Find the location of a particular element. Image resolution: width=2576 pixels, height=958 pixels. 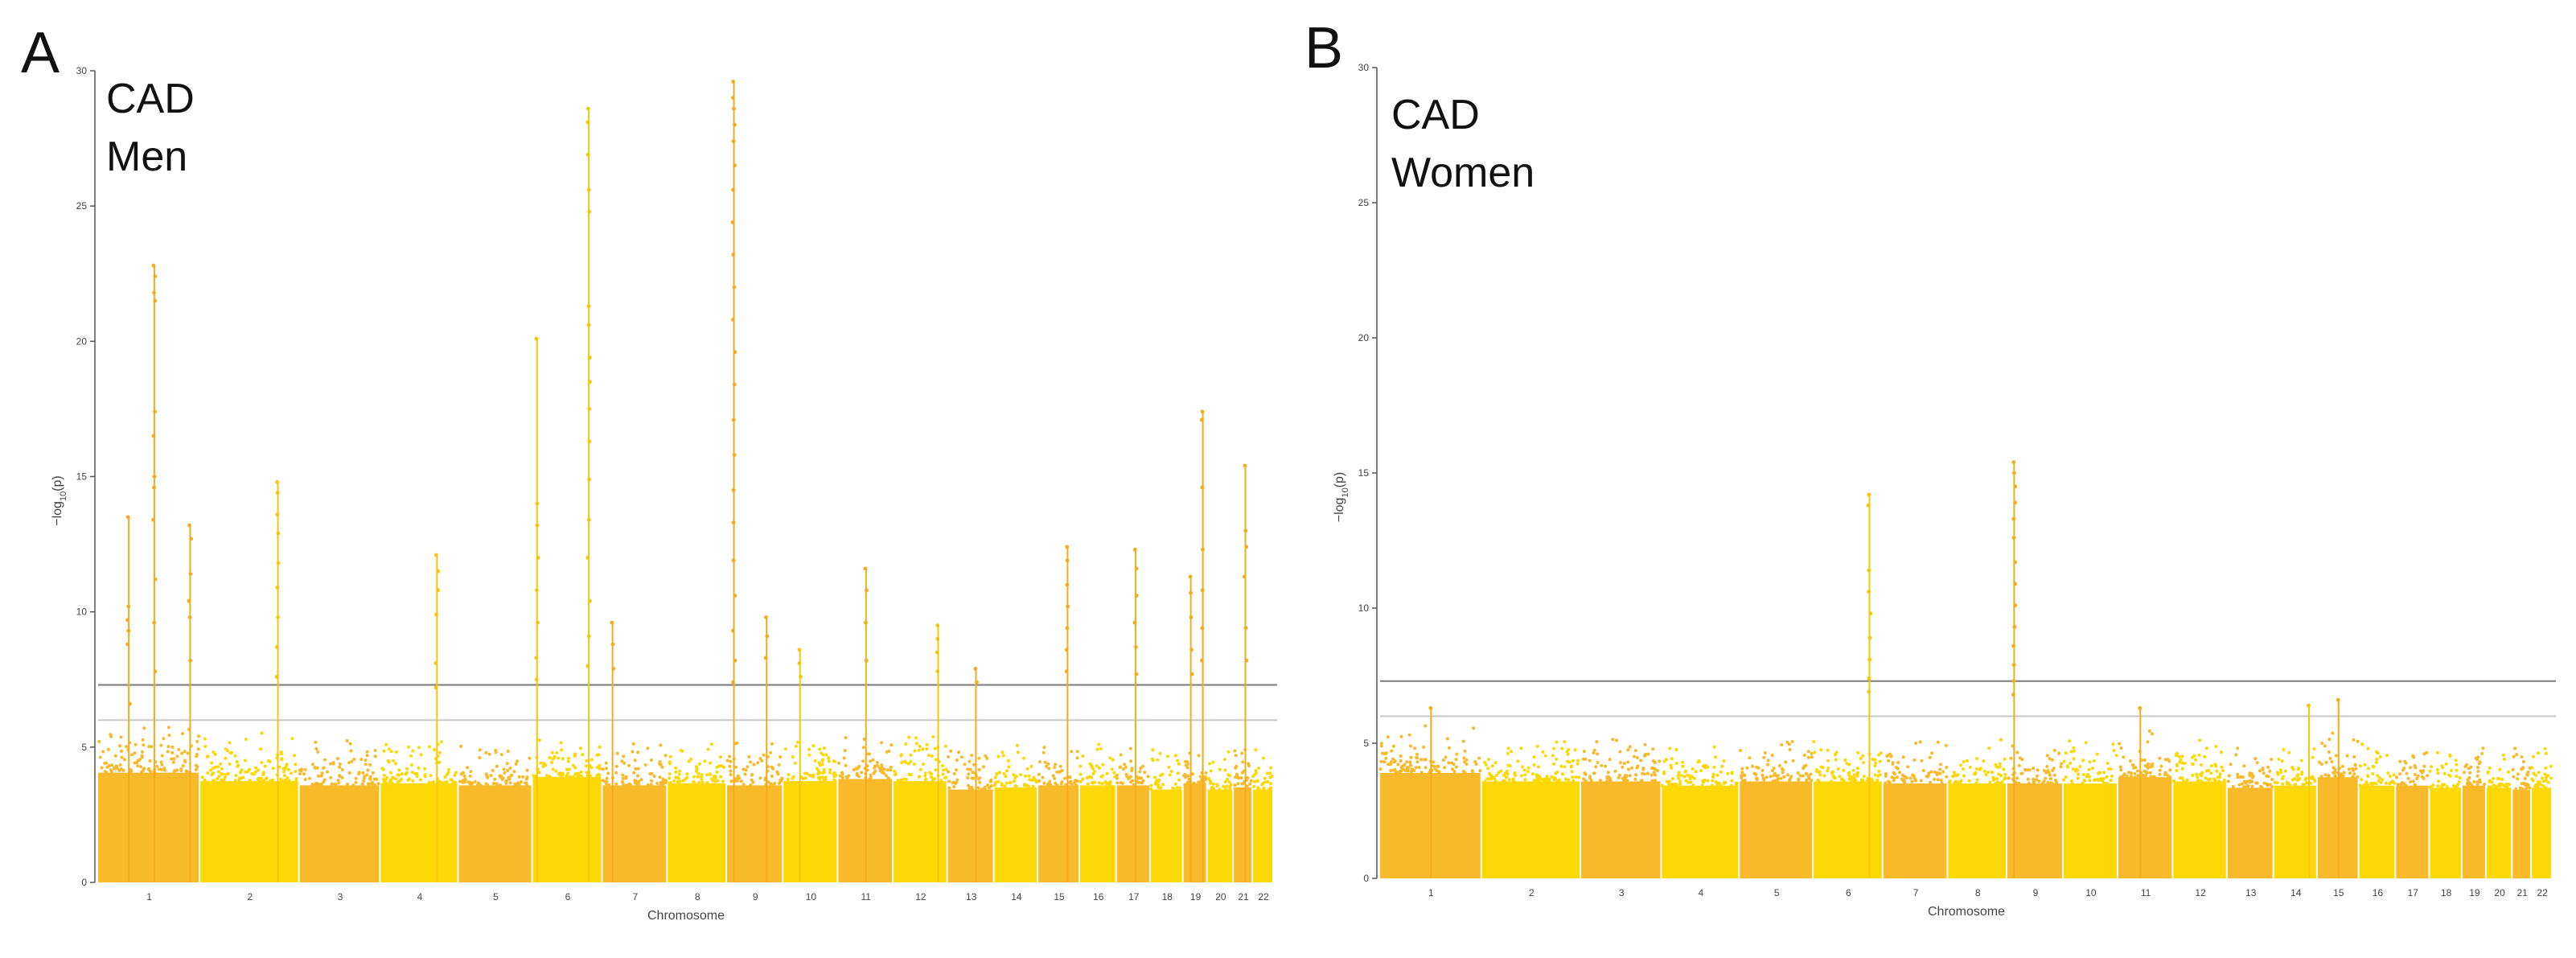

x-tick-label: 10 is located at coordinates (811, 897).